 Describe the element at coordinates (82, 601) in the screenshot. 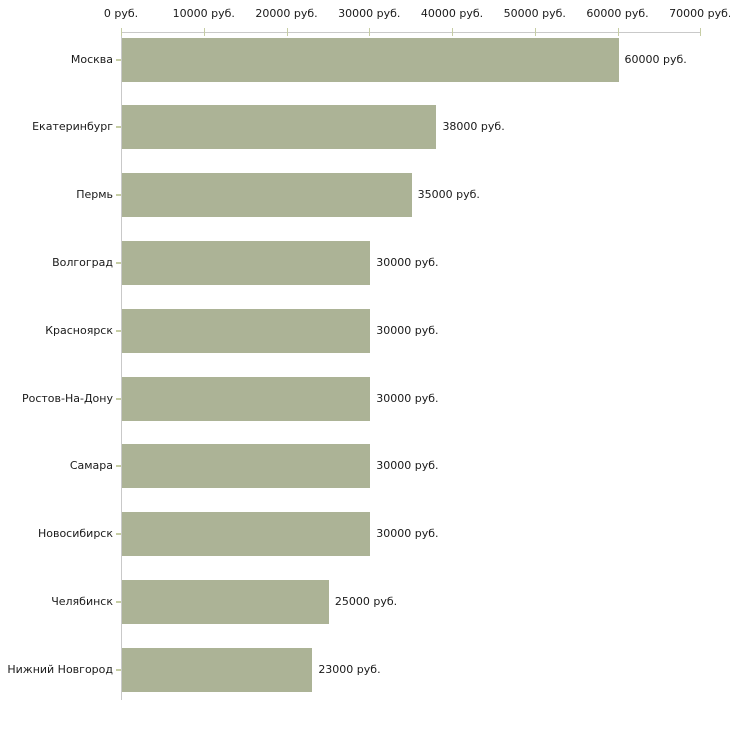

I see `category-label: Челябинск` at that location.